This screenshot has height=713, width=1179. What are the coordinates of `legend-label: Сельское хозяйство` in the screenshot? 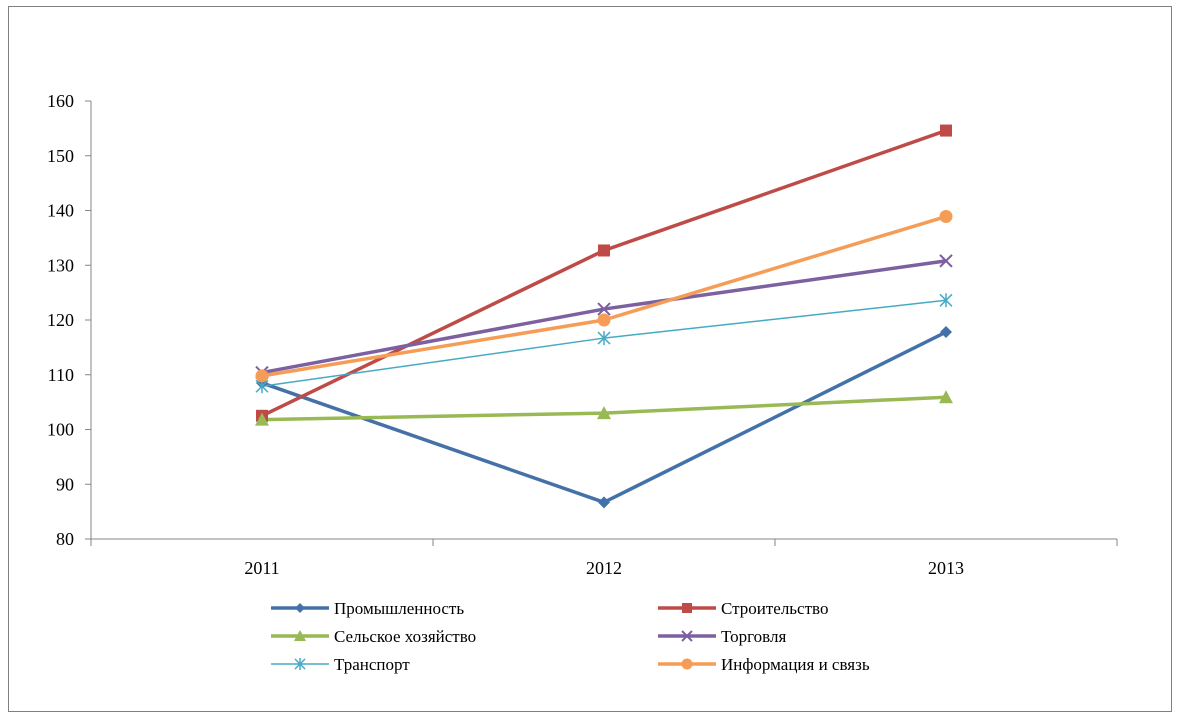 It's located at (405, 636).